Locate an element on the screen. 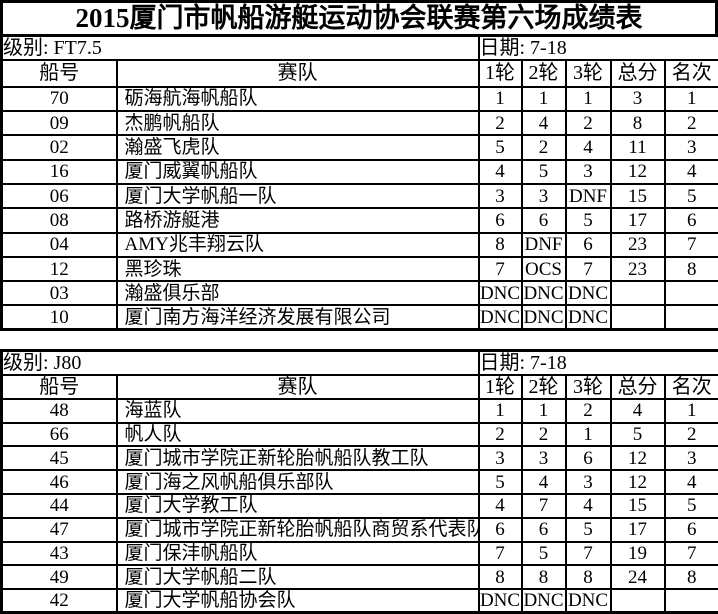  team-name-cell: 厦门大学帆船协会队 is located at coordinates (298, 601).